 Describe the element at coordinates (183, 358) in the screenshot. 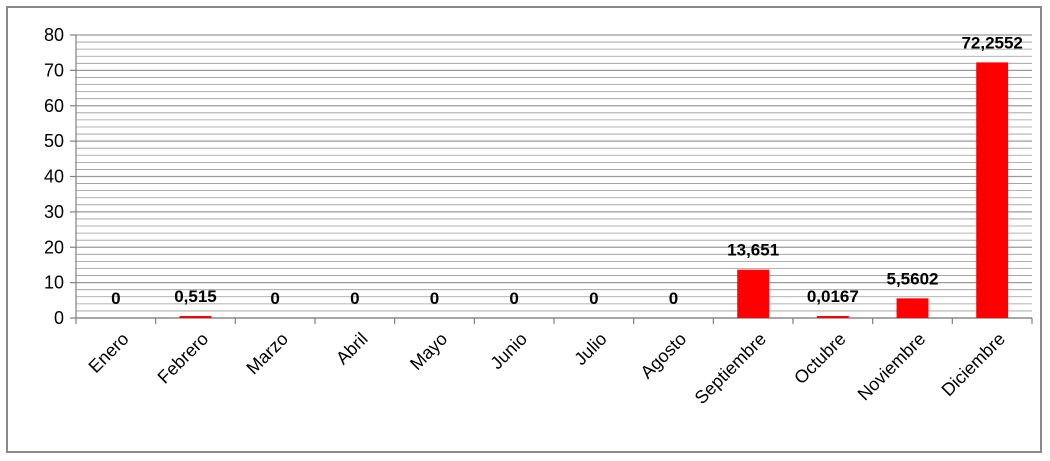

I see `category-label-febrero: Febrero` at that location.